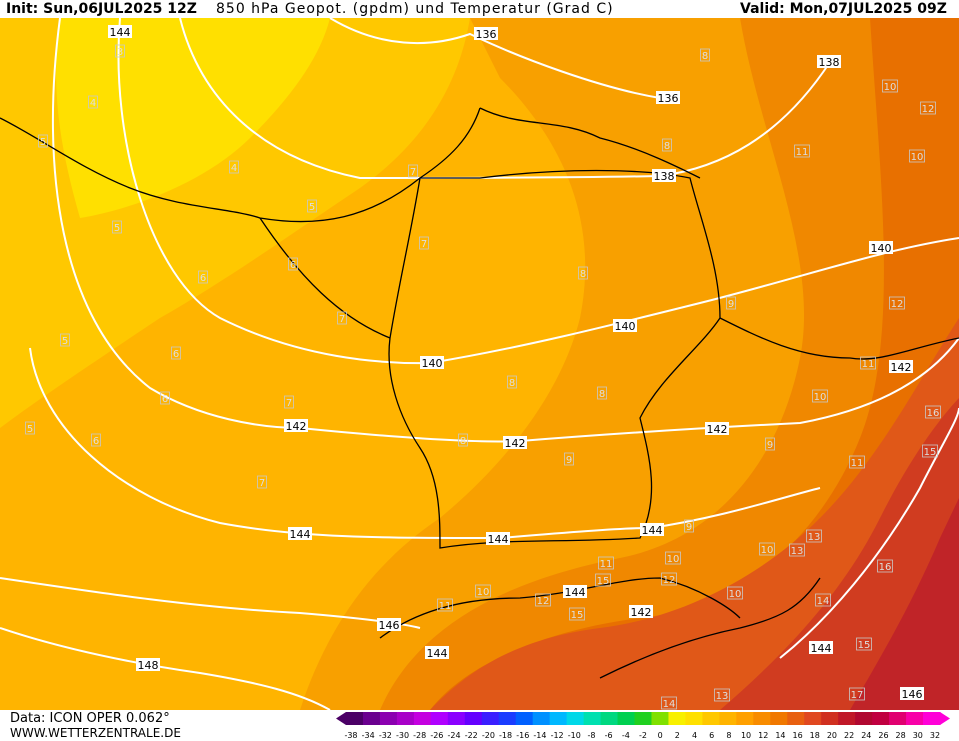 The height and width of the screenshot is (741, 959). I want to click on temperature-label-text: 14, so click(823, 601).